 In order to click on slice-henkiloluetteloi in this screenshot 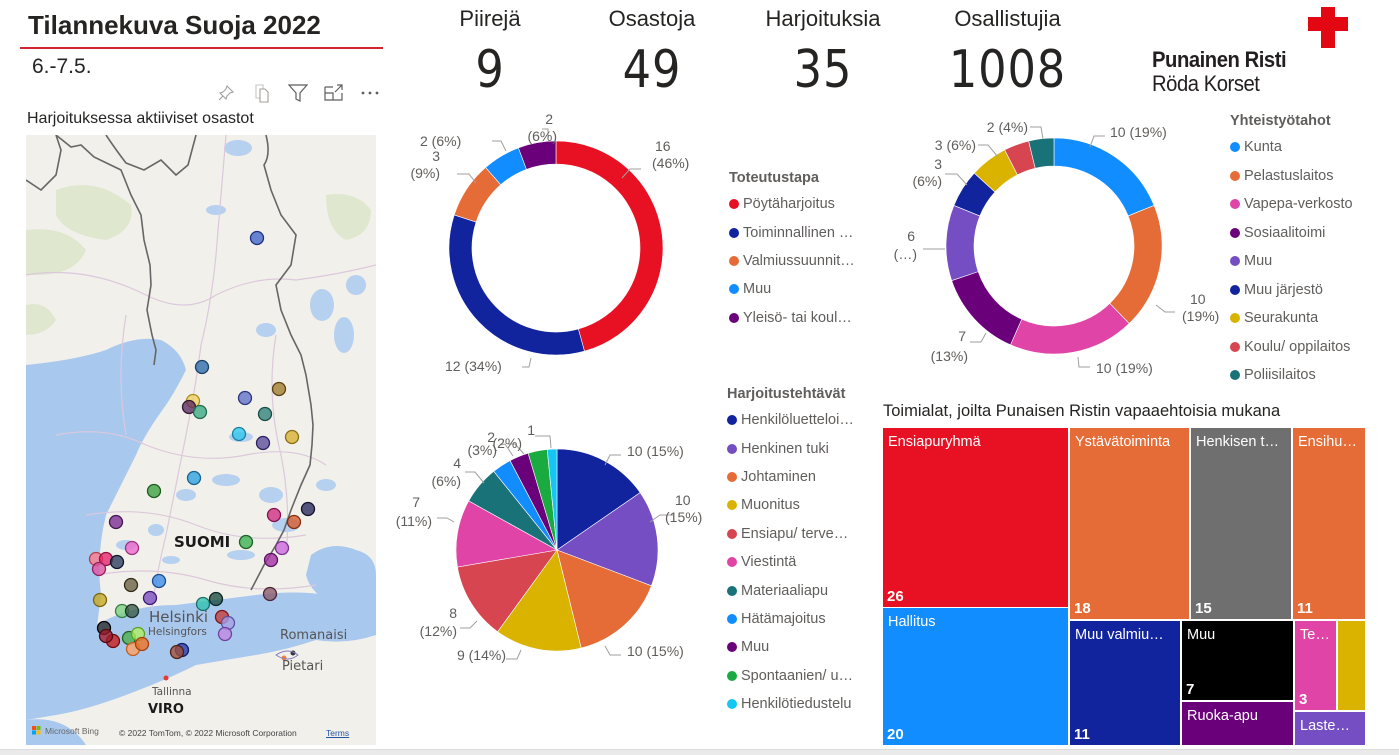, I will do `click(598, 499)`.